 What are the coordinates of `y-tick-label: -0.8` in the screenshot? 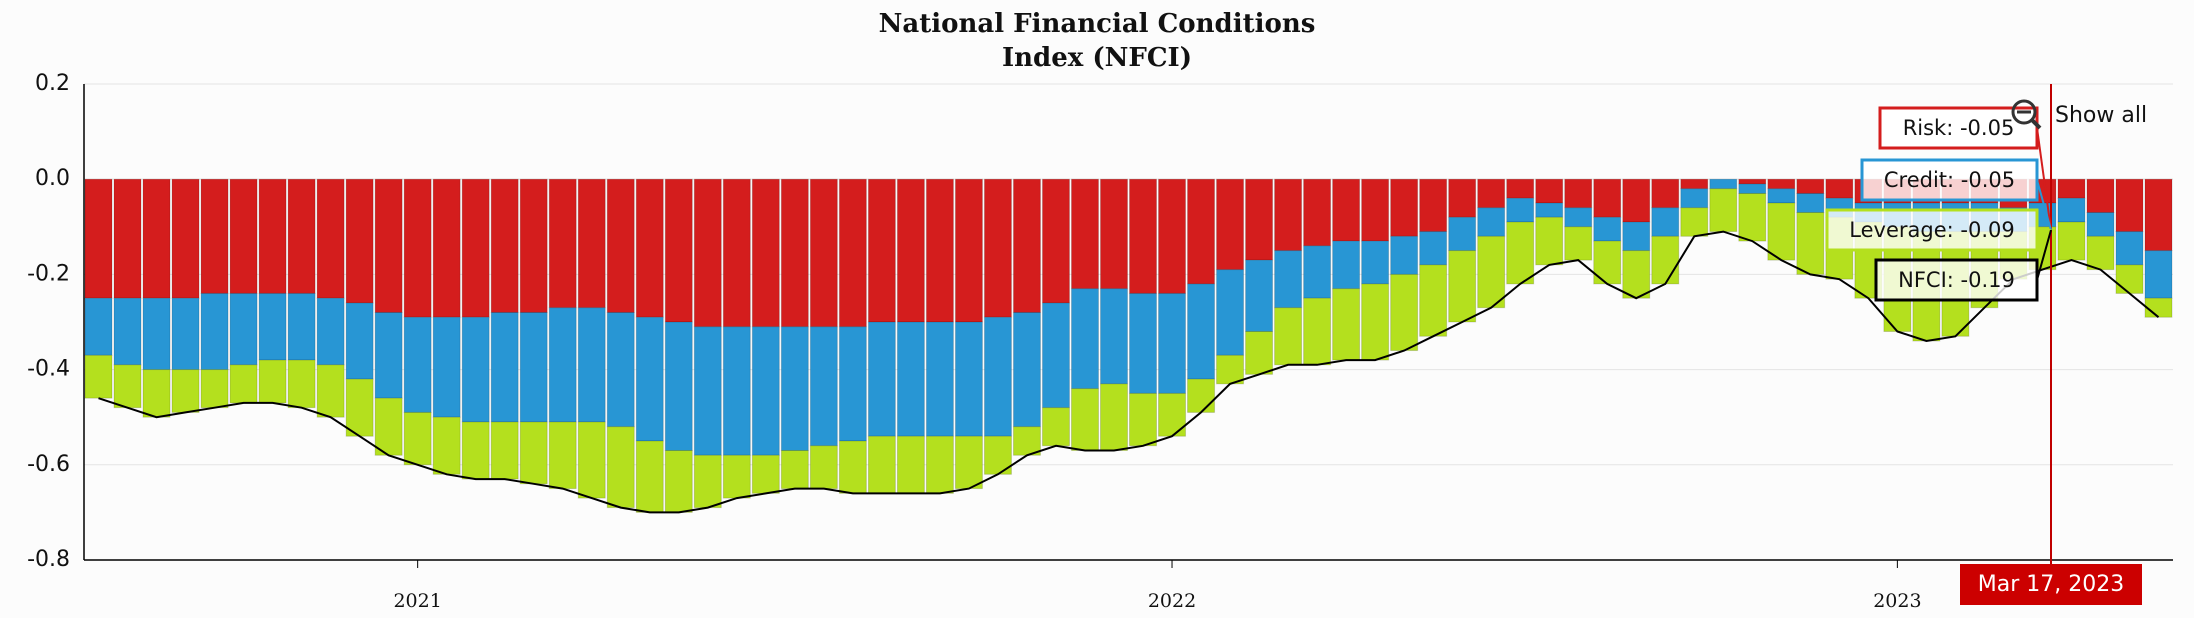 It's located at (48, 559).